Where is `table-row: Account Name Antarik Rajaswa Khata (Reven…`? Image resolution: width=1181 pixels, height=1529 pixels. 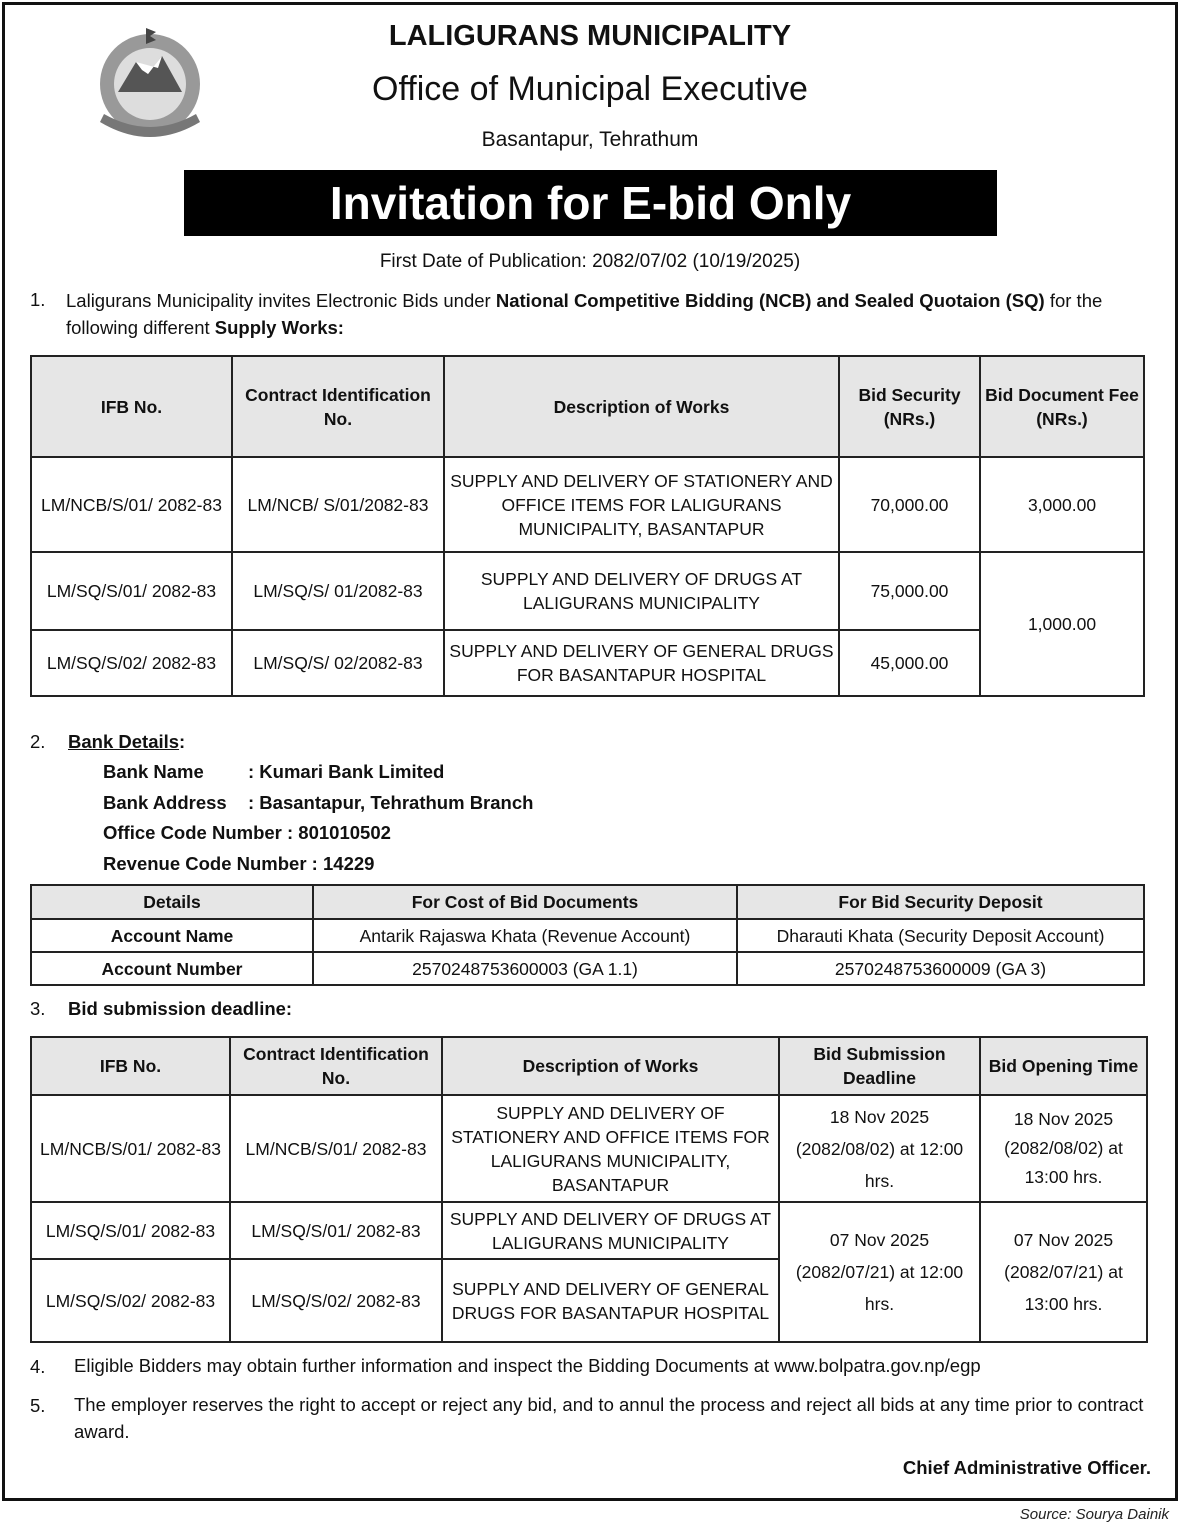
table-row: Account Name Antarik Rajaswa Khata (Reven… is located at coordinates (587, 935).